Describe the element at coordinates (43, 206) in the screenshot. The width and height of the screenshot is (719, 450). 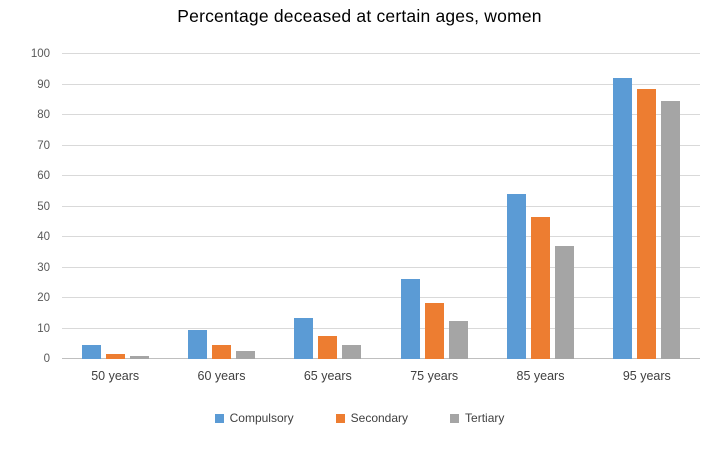
I see `y-tick-label: 50` at that location.